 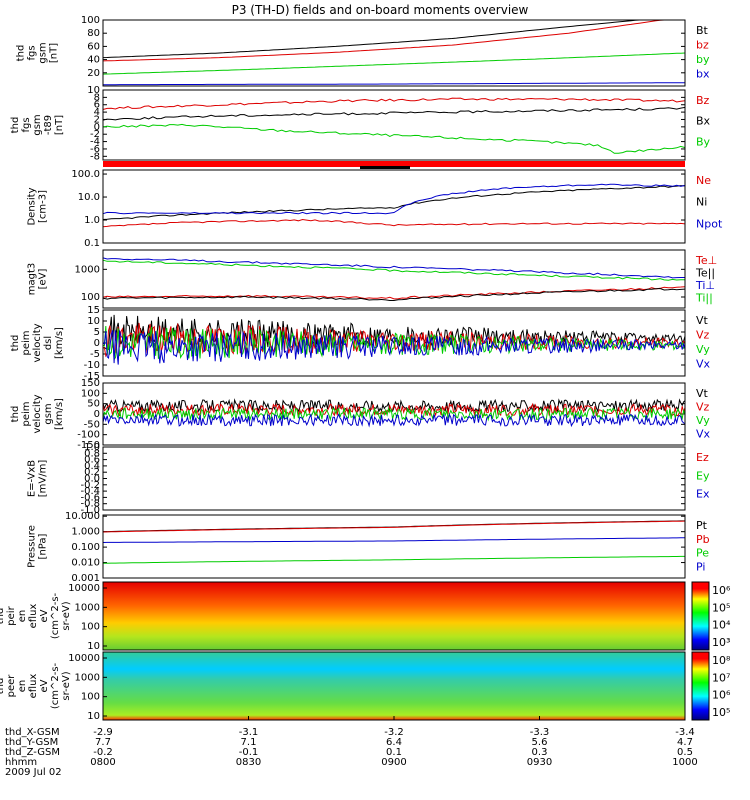 I want to click on colorbar, so click(x=700, y=616).